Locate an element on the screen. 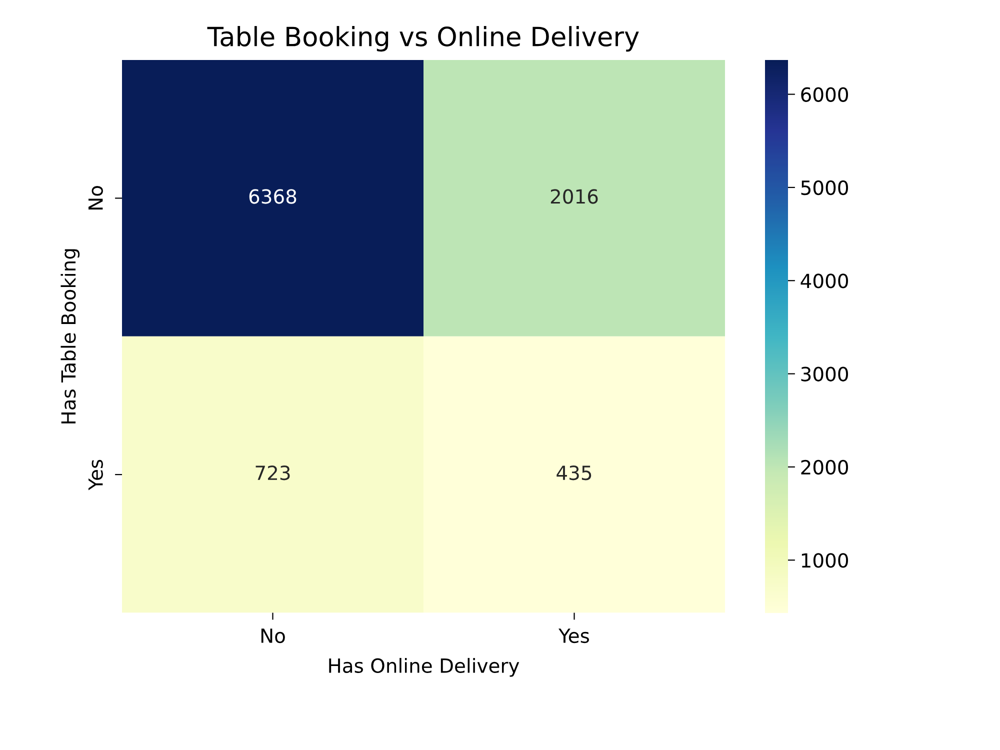 The image size is (1000, 750). color-bar-label: 6000 is located at coordinates (824, 94).